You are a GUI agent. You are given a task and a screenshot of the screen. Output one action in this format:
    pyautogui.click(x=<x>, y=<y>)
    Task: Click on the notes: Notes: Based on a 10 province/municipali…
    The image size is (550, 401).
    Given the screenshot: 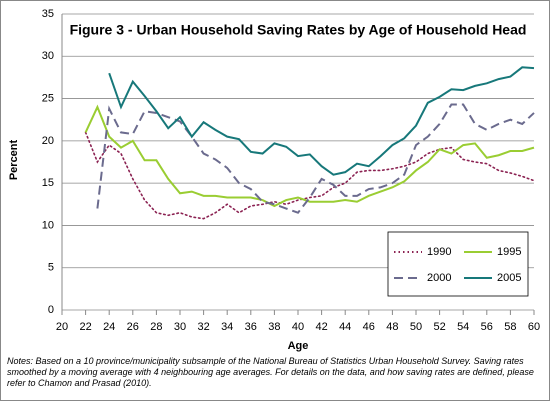 What is the action you would take?
    pyautogui.click(x=270, y=372)
    